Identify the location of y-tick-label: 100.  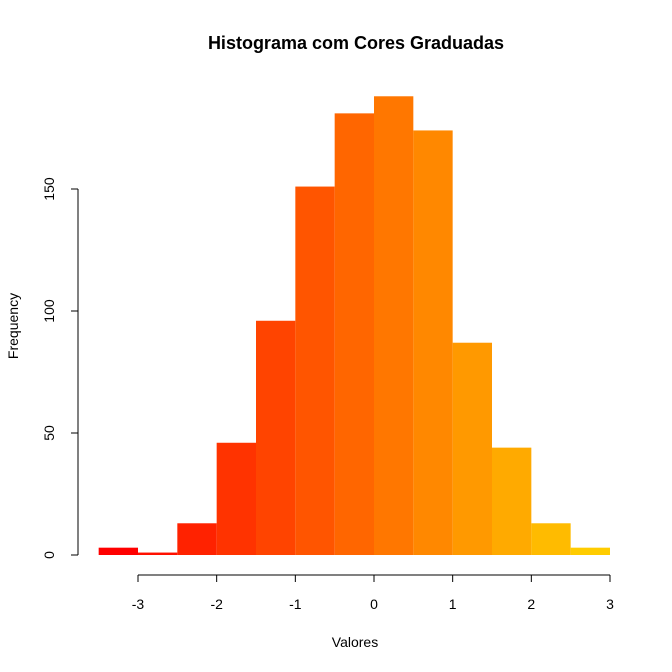
(49, 311).